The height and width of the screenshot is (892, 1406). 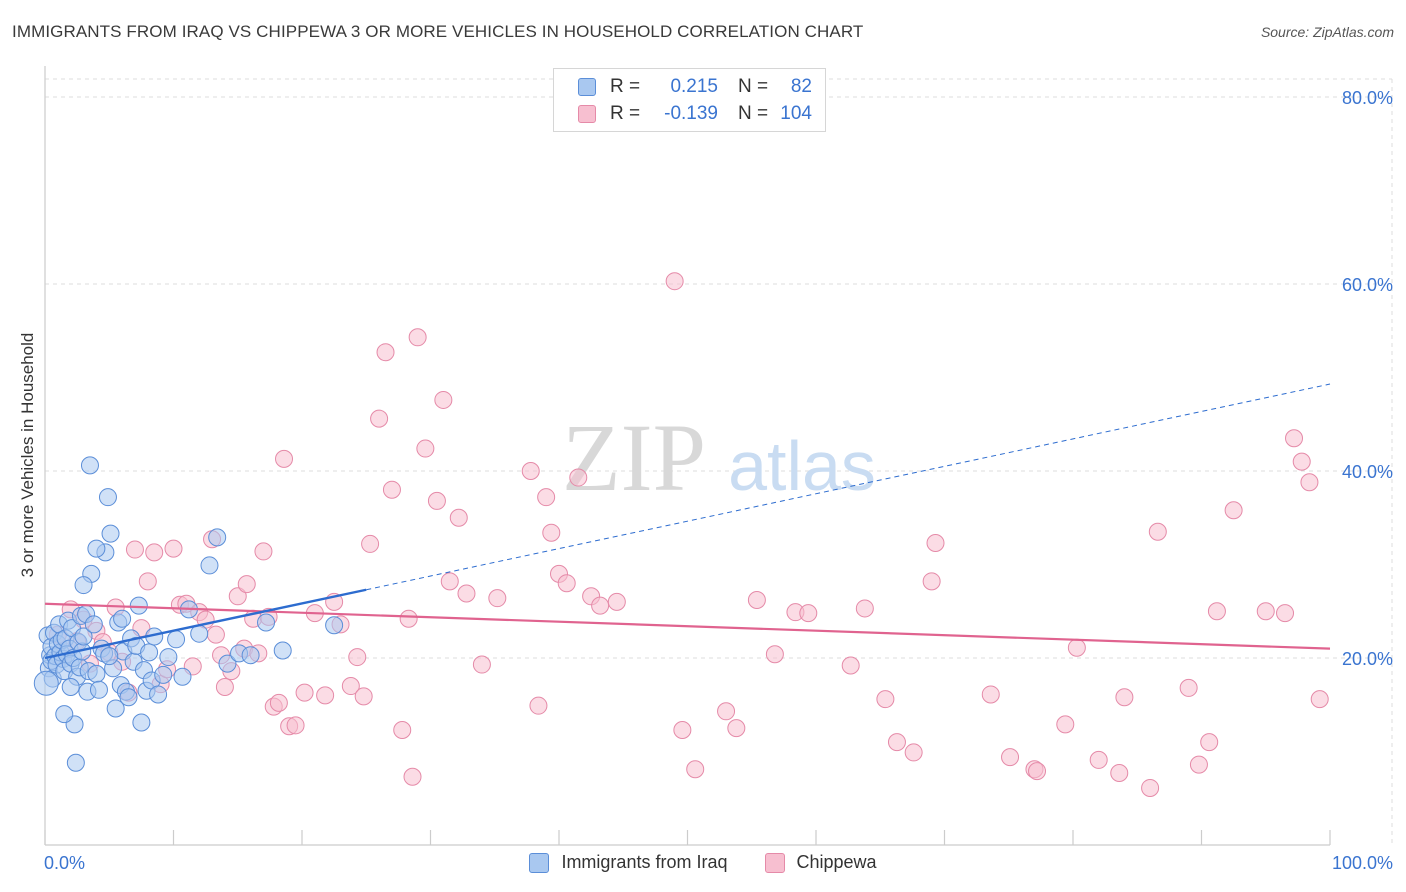 What do you see at coordinates (801, 86) in the screenshot?
I see `stats-n-value: 82` at bounding box center [801, 86].